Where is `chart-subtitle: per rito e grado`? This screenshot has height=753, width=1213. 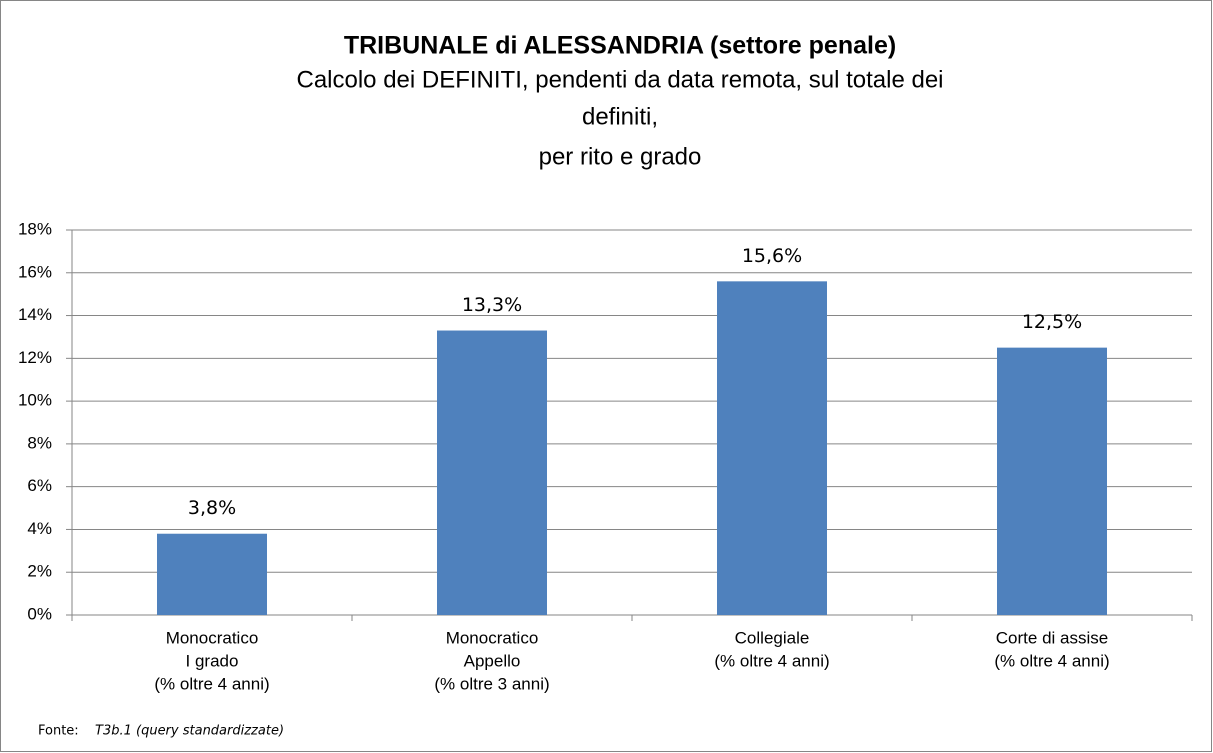 chart-subtitle: per rito e grado is located at coordinates (620, 156).